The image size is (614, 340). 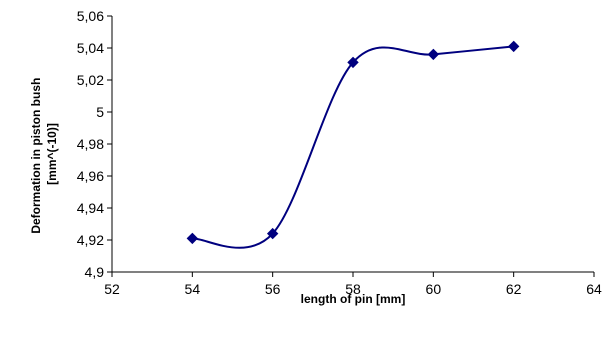 I want to click on y-axis-title-line-2: [mm^(-10)], so click(x=52, y=154).